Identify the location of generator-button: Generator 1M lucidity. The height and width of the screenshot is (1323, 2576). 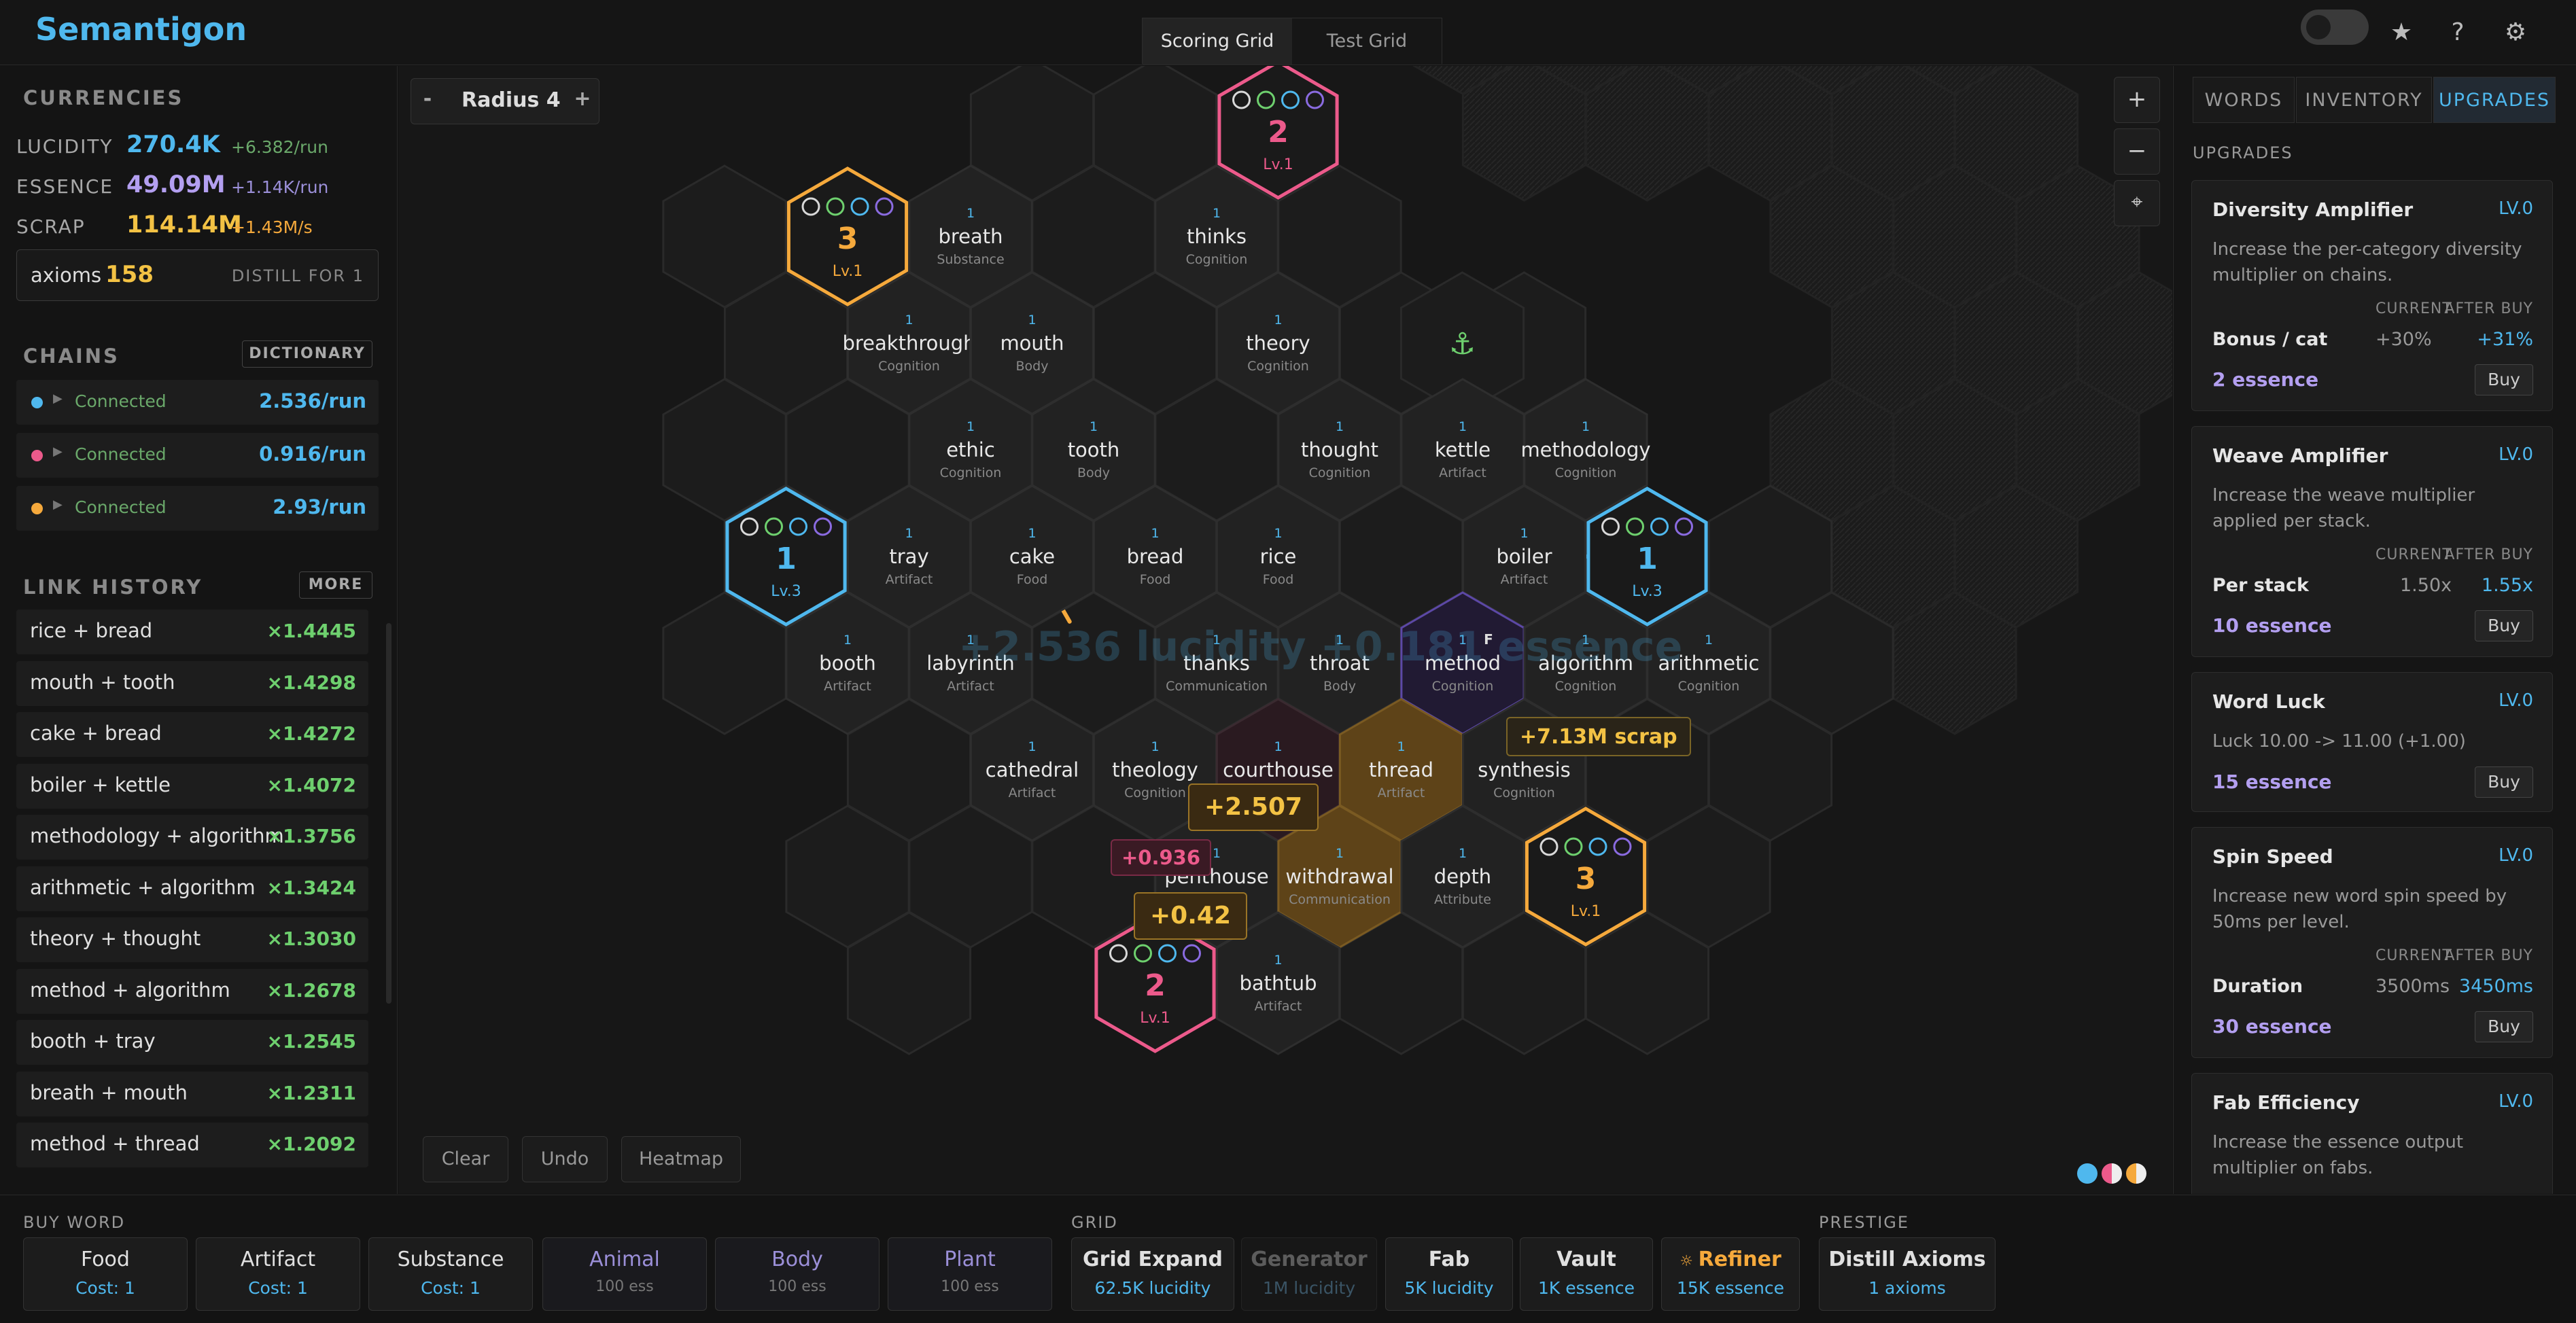
(1309, 1274).